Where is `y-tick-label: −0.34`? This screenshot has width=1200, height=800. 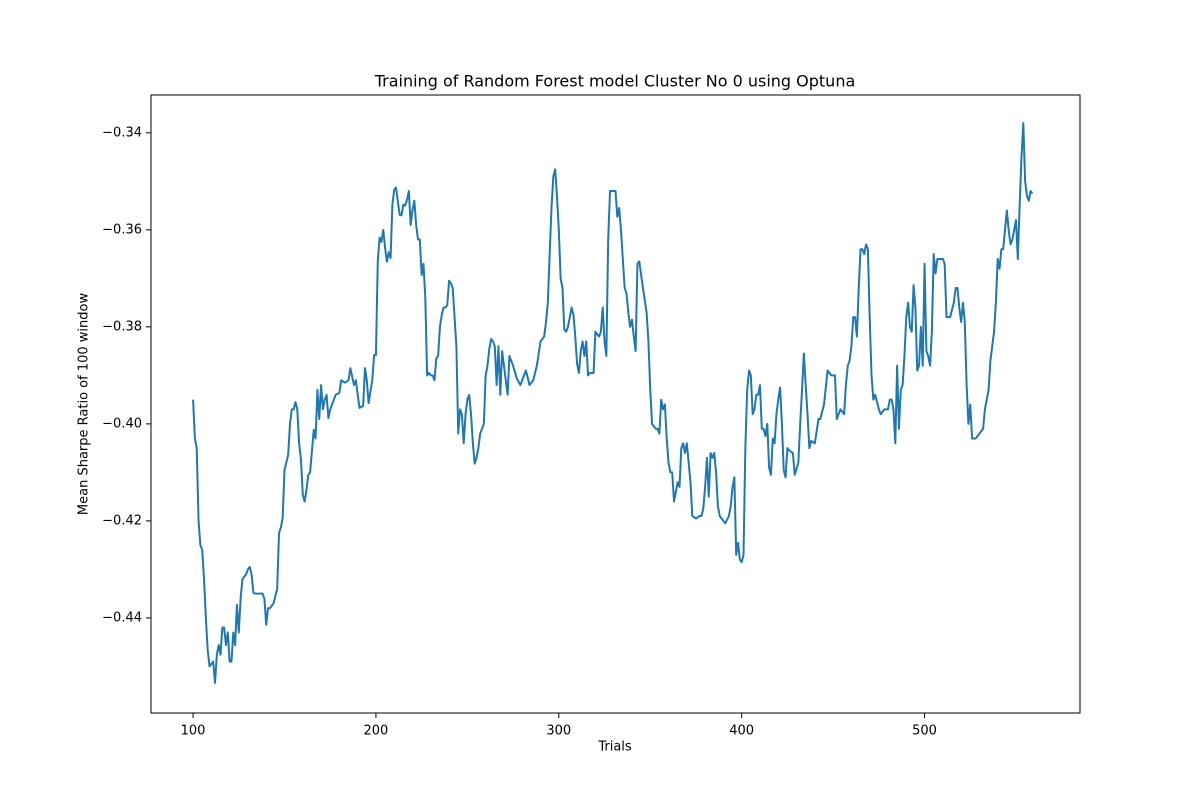
y-tick-label: −0.34 is located at coordinates (122, 132).